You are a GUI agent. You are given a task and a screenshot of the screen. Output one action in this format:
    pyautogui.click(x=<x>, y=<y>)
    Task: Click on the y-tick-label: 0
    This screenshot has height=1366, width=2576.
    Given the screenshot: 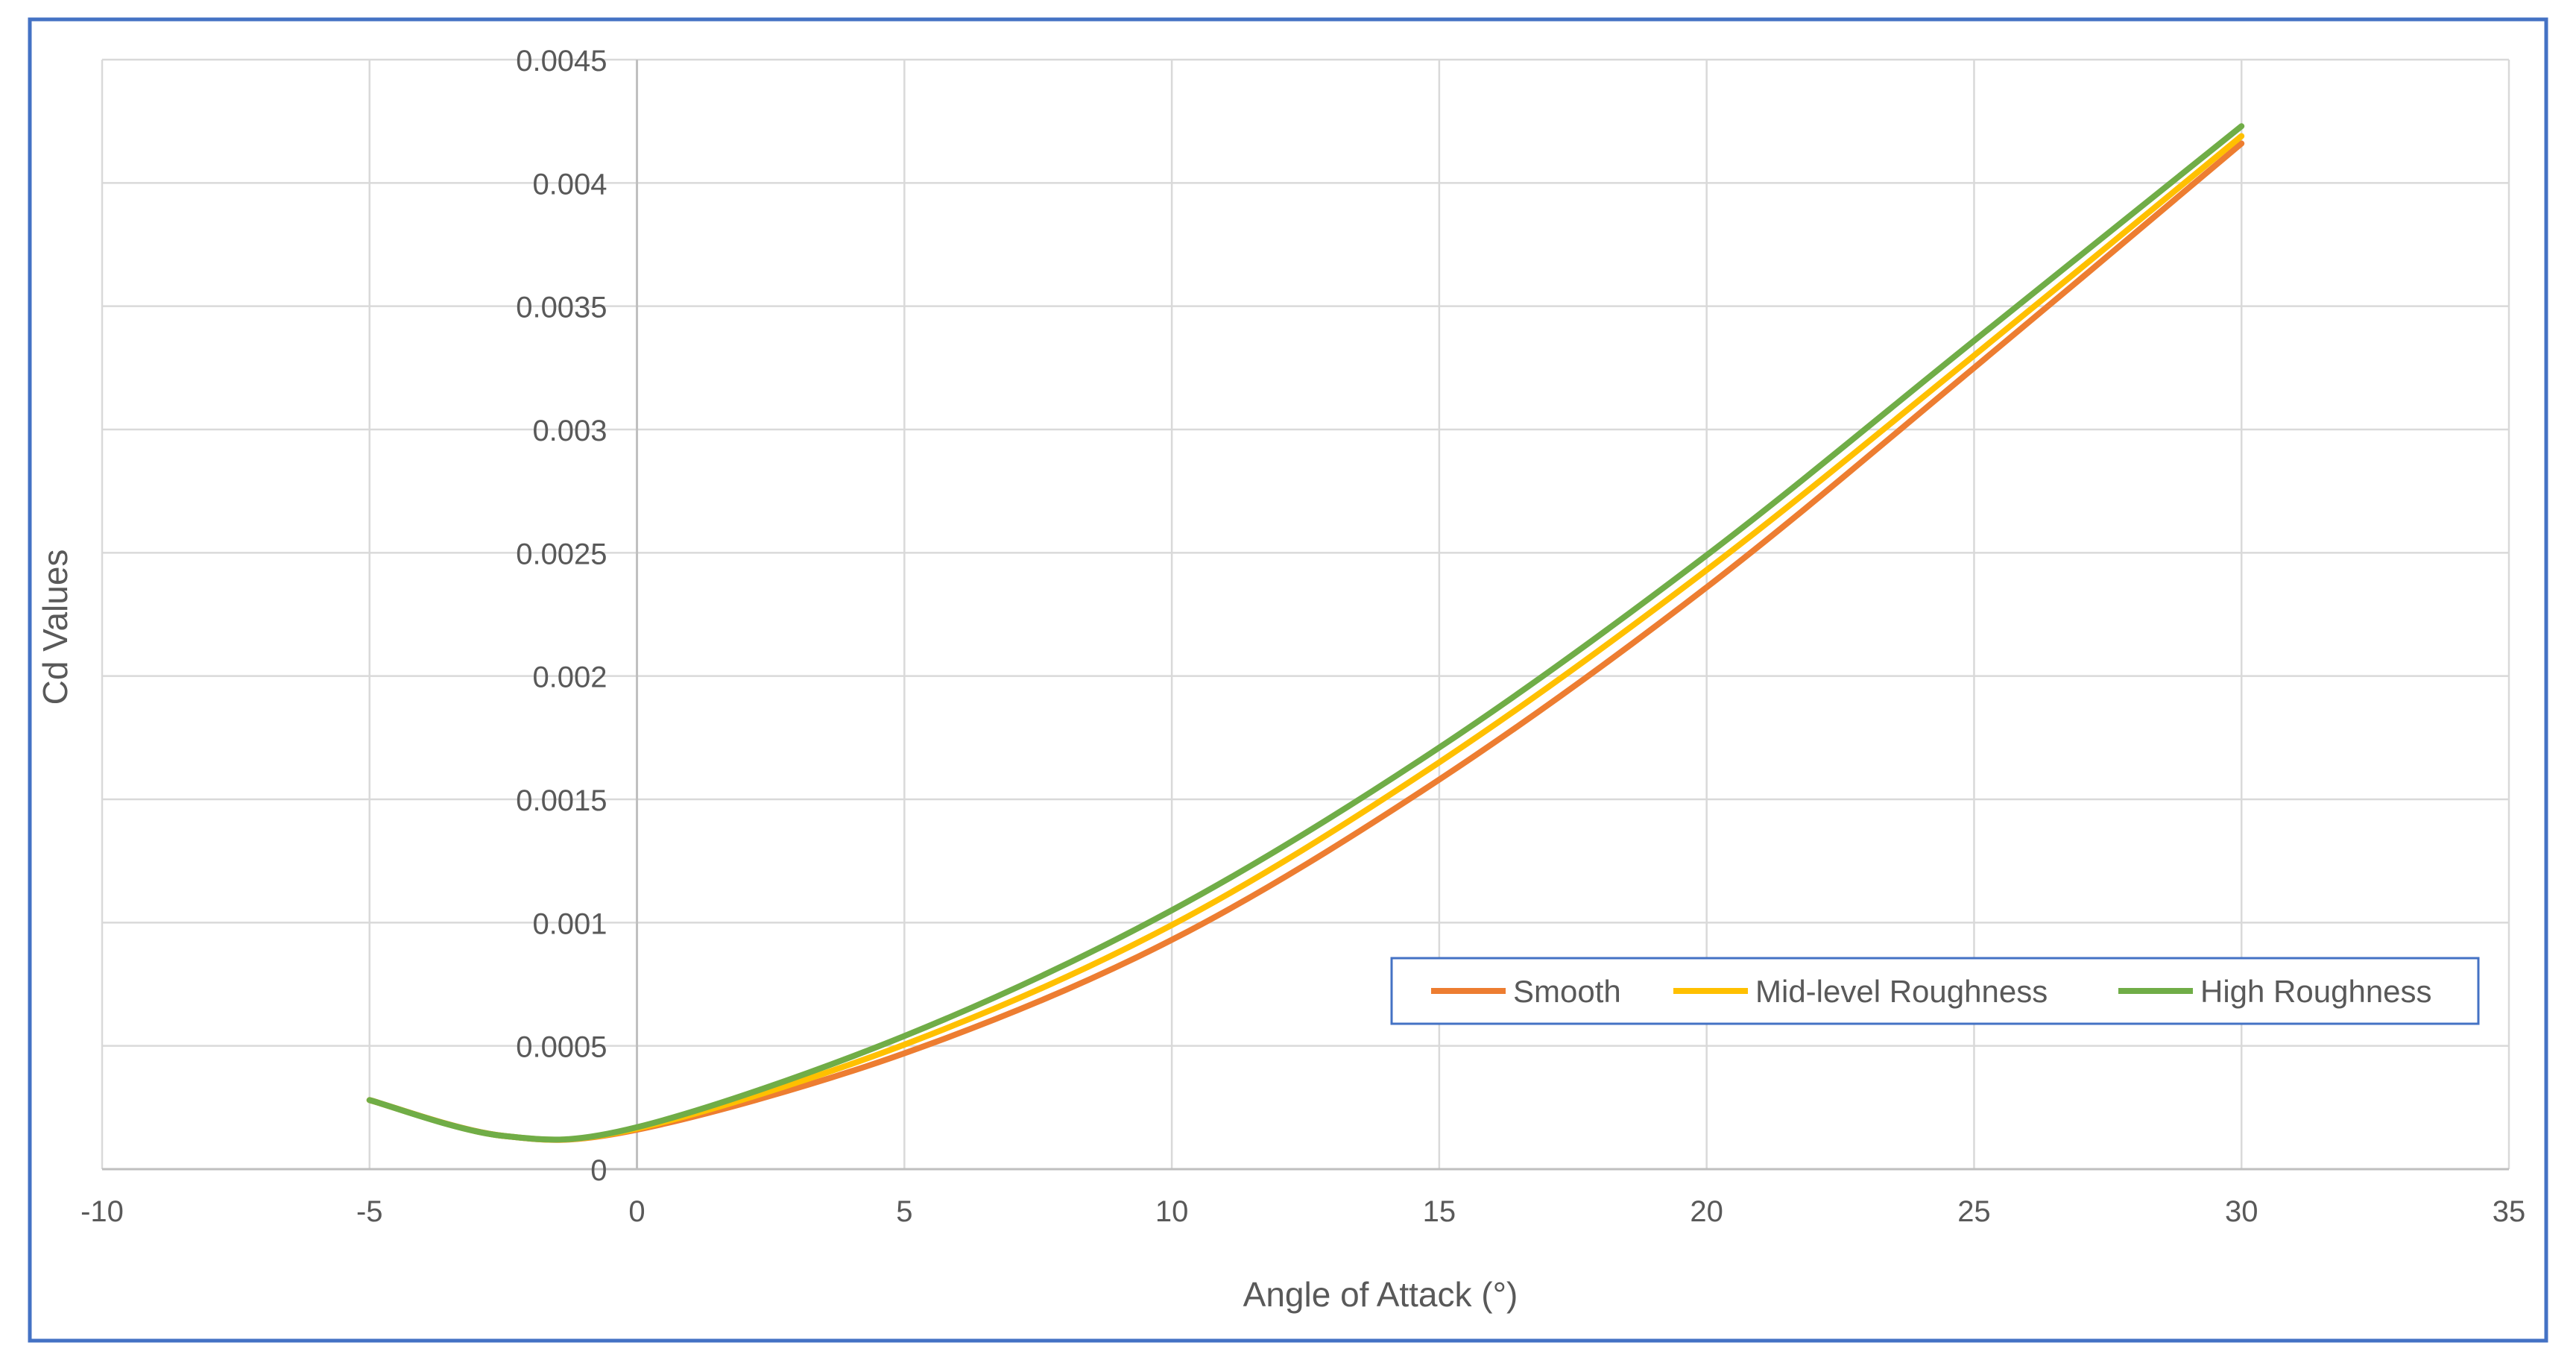 What is the action you would take?
    pyautogui.click(x=598, y=1170)
    